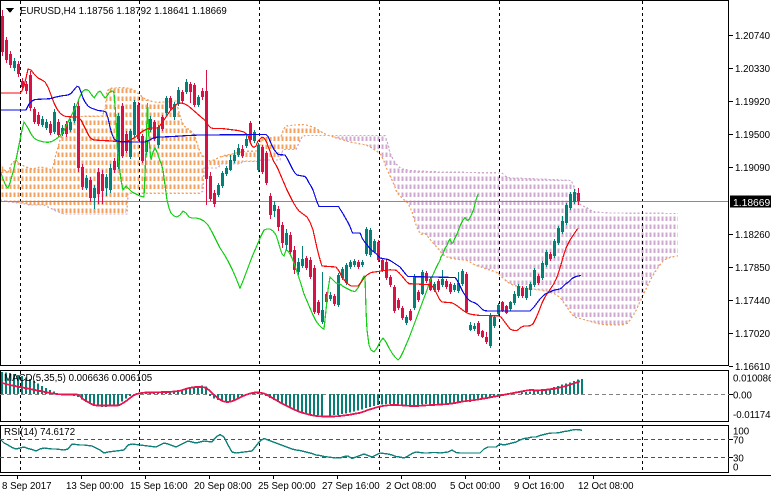  Describe the element at coordinates (39, 432) in the screenshot. I see `svg-text: RSI(14) 74.6172` at that location.